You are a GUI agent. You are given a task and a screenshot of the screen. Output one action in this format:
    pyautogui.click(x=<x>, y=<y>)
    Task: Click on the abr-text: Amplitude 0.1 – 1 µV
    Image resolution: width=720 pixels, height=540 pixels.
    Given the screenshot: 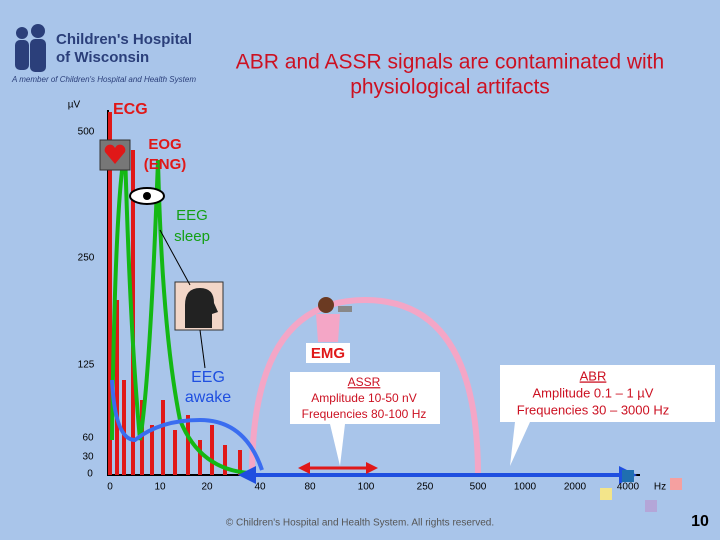 What is the action you would take?
    pyautogui.click(x=593, y=392)
    